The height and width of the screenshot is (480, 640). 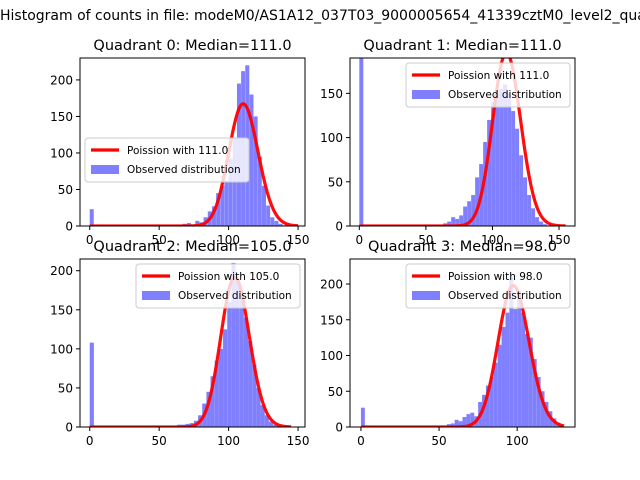 What do you see at coordinates (192, 247) in the screenshot?
I see `quadrant-2-title: Quadrant 2: Median=105.0` at bounding box center [192, 247].